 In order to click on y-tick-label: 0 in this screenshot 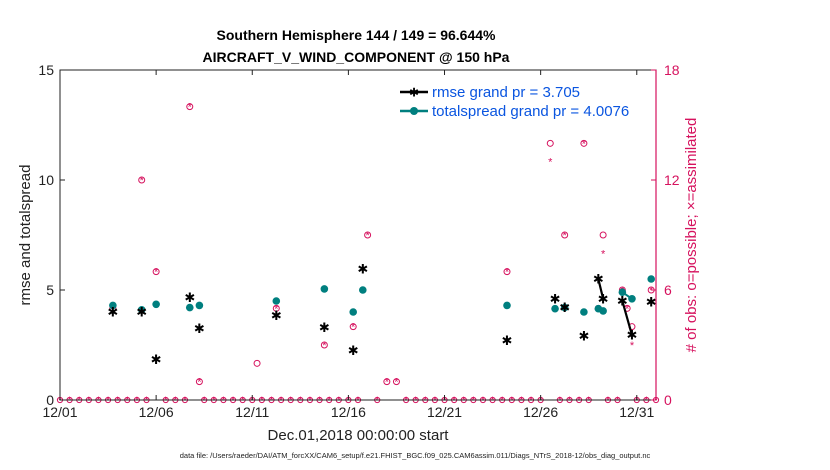, I will do `click(50, 400)`.